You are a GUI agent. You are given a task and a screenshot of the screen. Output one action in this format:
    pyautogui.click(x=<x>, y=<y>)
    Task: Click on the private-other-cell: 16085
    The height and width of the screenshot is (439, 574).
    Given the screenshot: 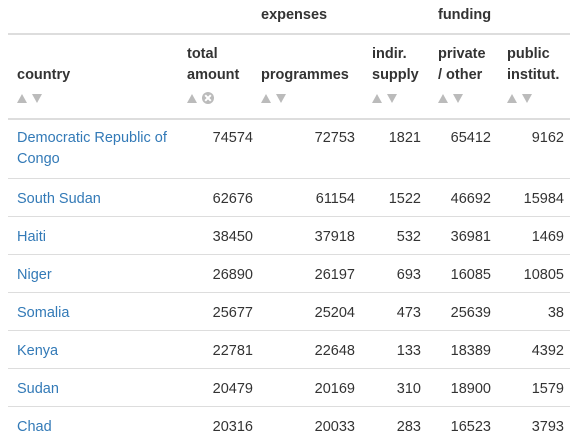 What is the action you would take?
    pyautogui.click(x=470, y=275)
    